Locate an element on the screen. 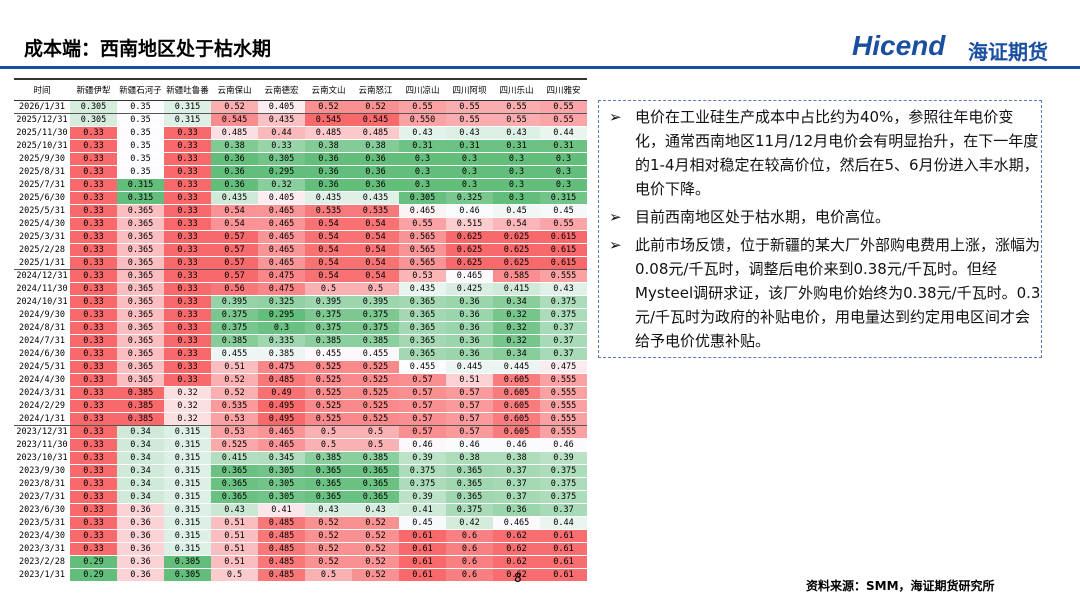  header-rule is located at coordinates (540, 67).